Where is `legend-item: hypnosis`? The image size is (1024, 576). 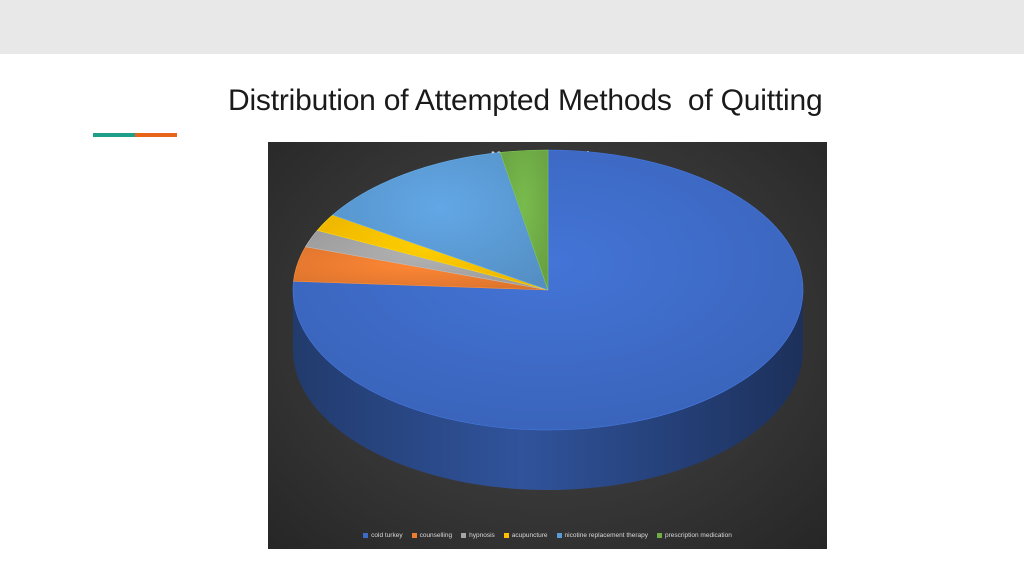
legend-item: hypnosis is located at coordinates (478, 535).